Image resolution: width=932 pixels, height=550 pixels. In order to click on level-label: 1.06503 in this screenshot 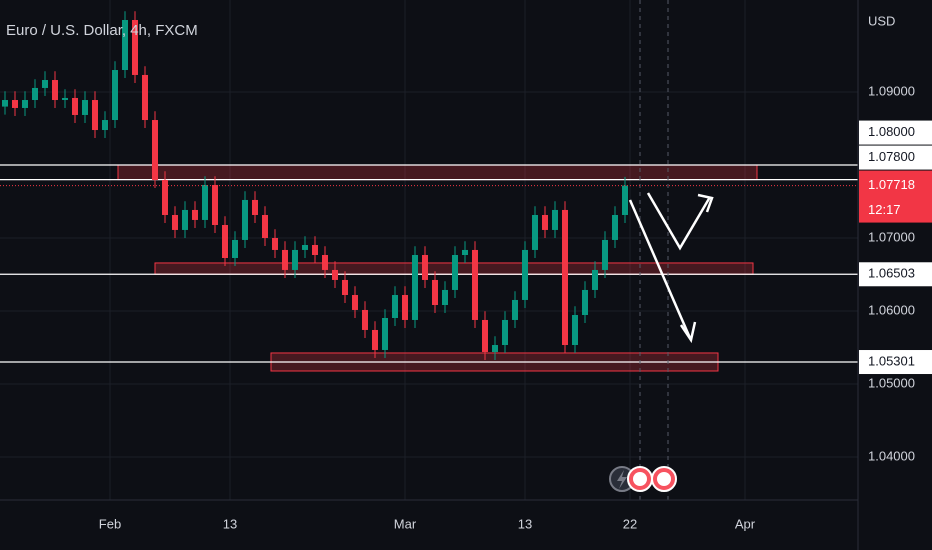, I will do `click(891, 273)`.